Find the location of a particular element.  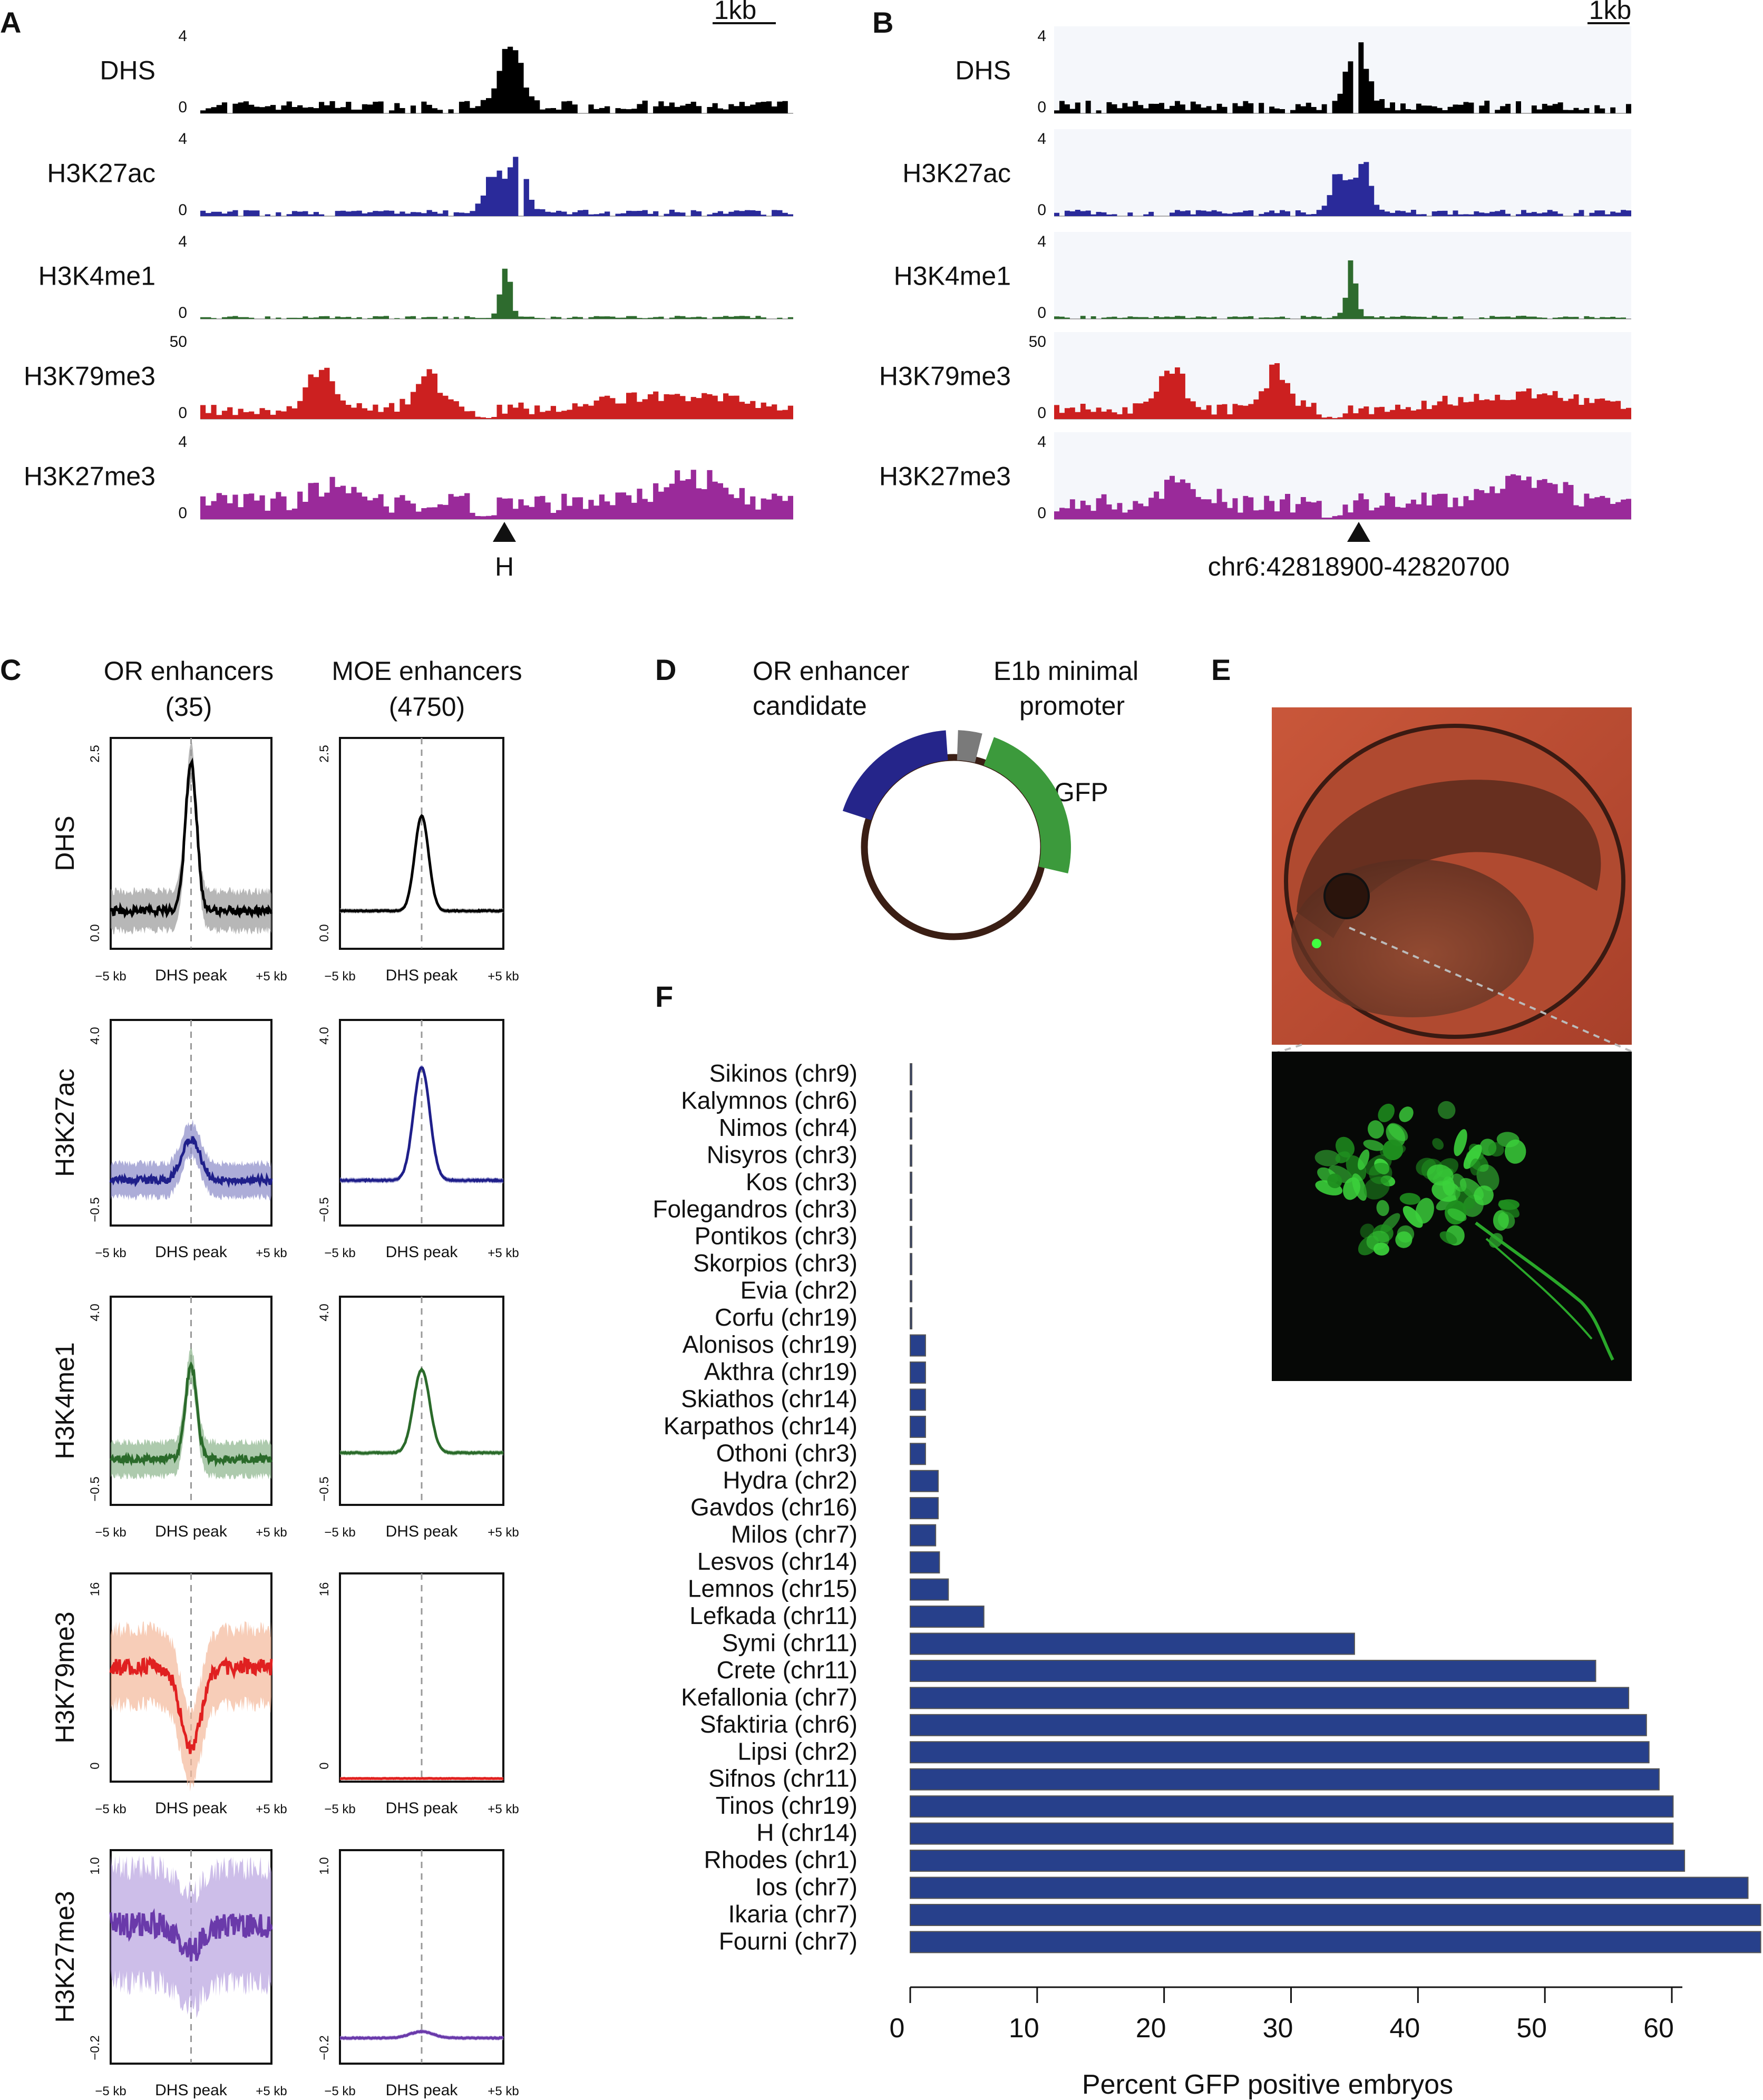

panel-label-f: F is located at coordinates (664, 997).